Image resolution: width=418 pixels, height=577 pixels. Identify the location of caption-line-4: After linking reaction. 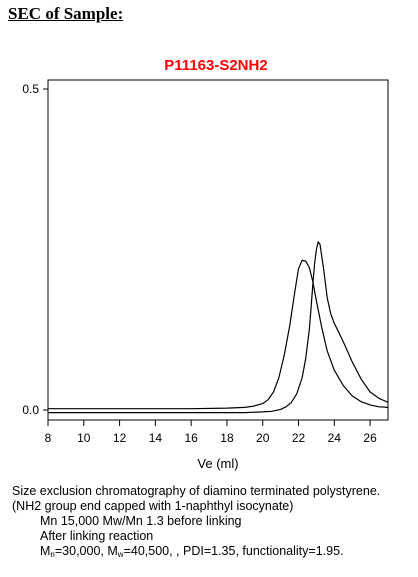
(97, 536).